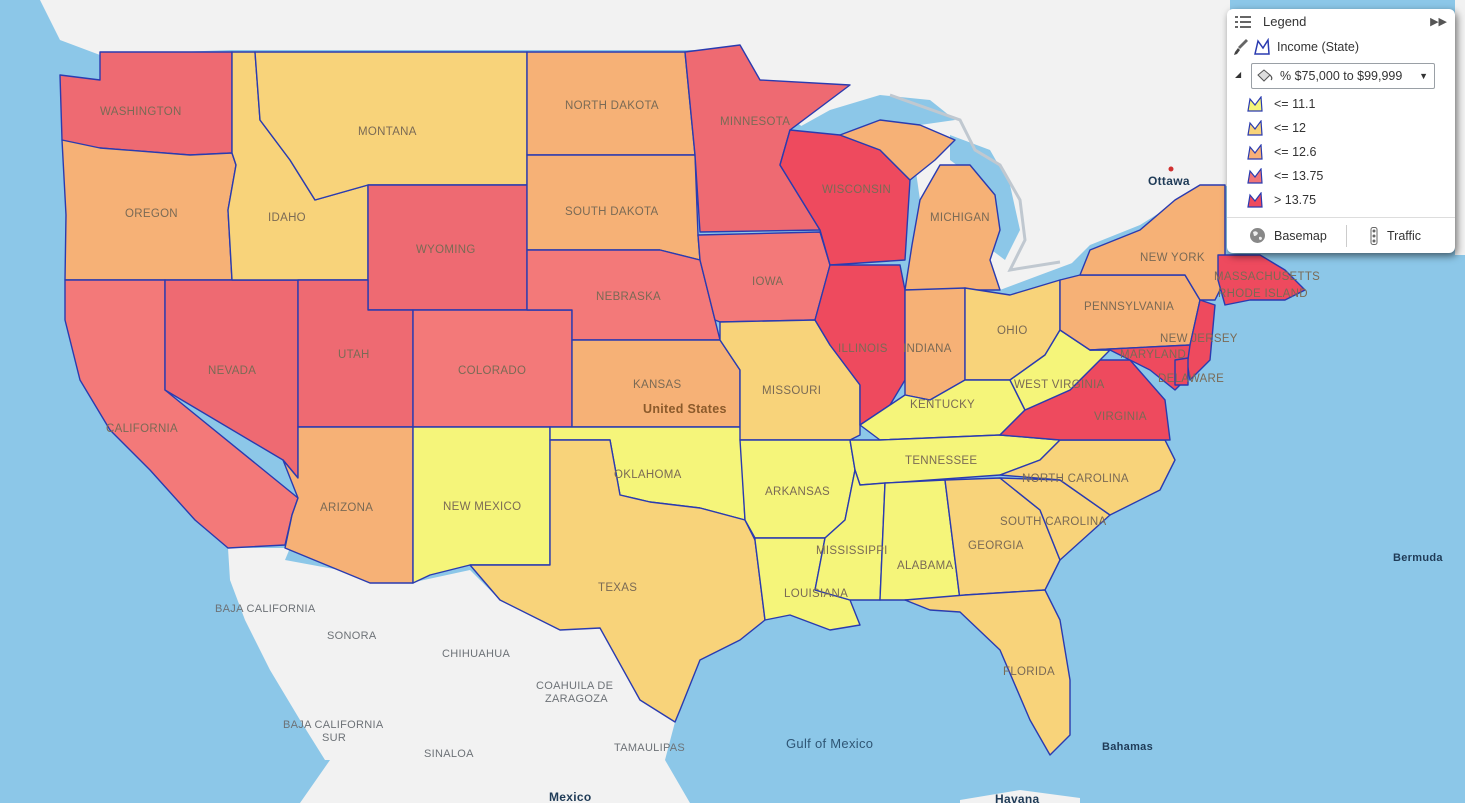 The height and width of the screenshot is (803, 1465). What do you see at coordinates (628, 297) in the screenshot?
I see `label-nebraska: NEBRASKA` at bounding box center [628, 297].